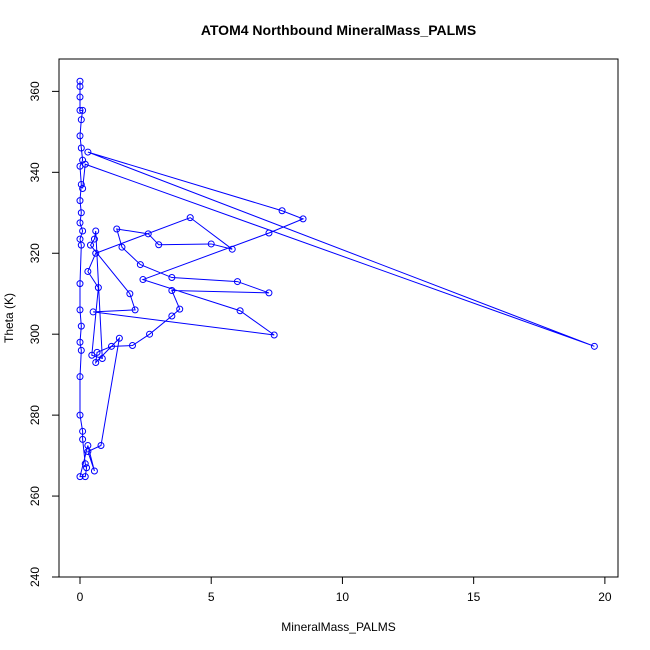  What do you see at coordinates (343, 597) in the screenshot?
I see `x-tick-label: 10` at bounding box center [343, 597].